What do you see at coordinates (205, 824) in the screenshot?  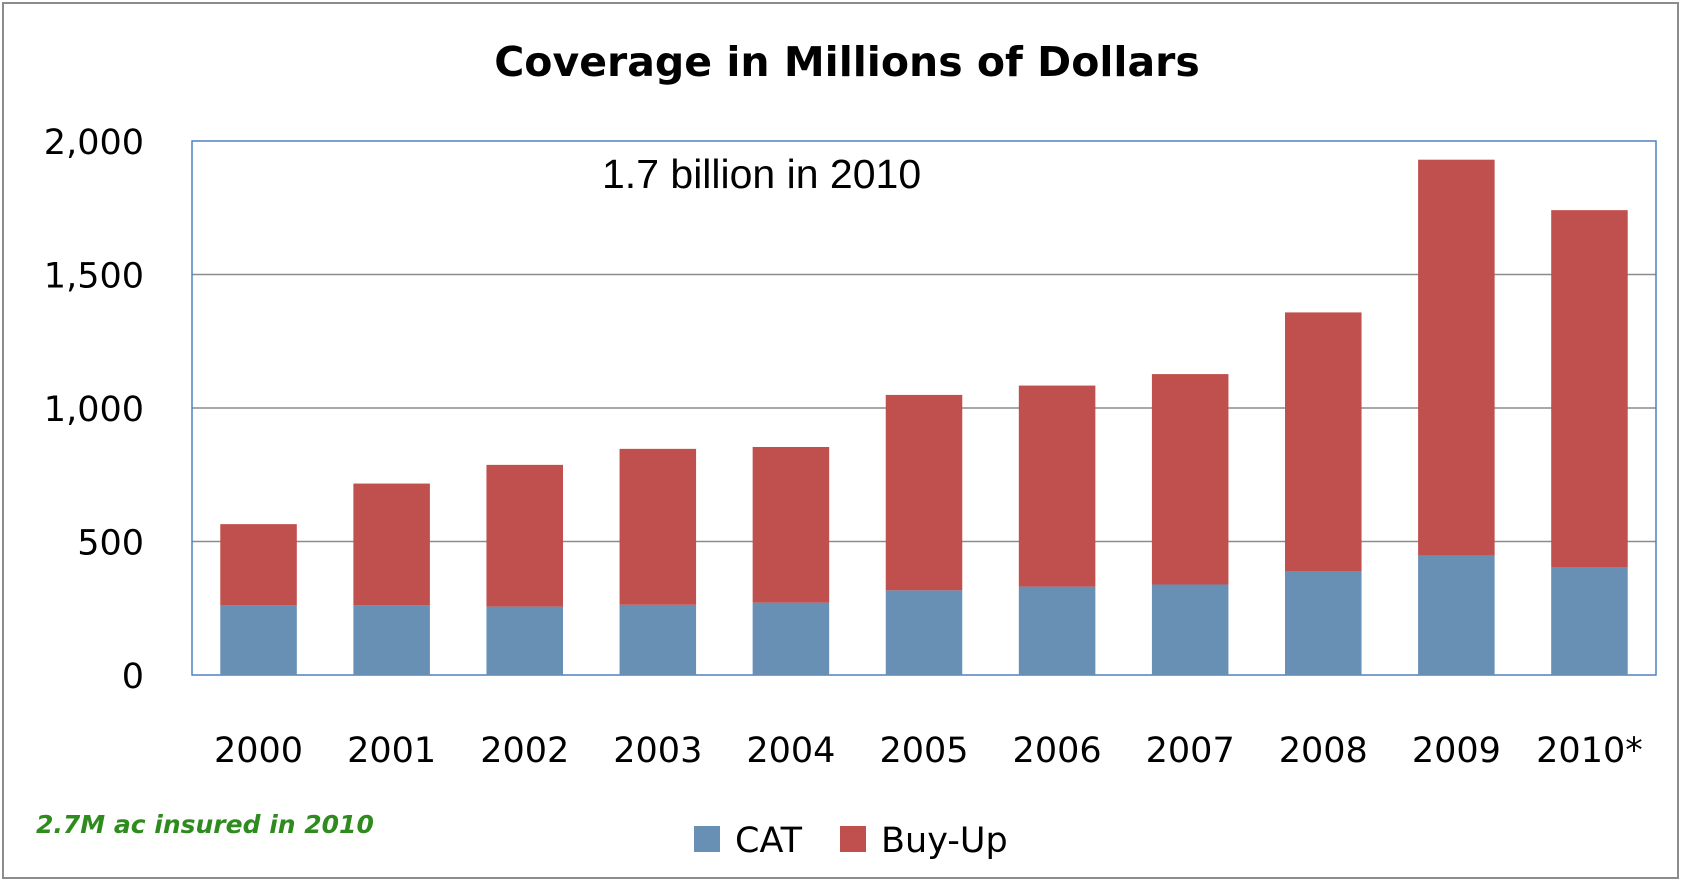 I see `acres-insured-note: 2.7M ac insured in 2010` at bounding box center [205, 824].